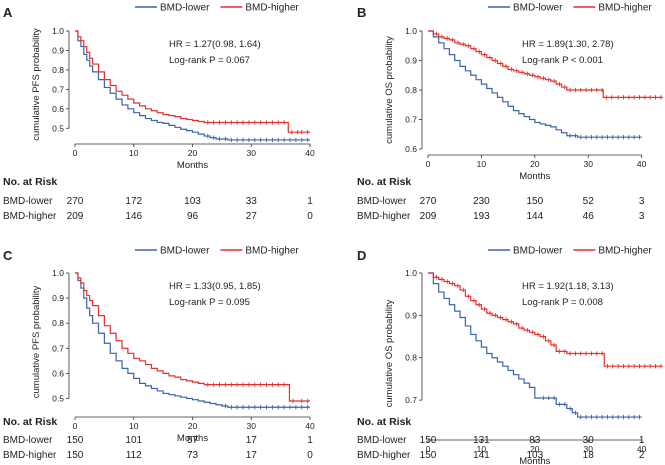 The image size is (665, 465). Describe the element at coordinates (8, 12) in the screenshot. I see `panel-letter: A` at that location.